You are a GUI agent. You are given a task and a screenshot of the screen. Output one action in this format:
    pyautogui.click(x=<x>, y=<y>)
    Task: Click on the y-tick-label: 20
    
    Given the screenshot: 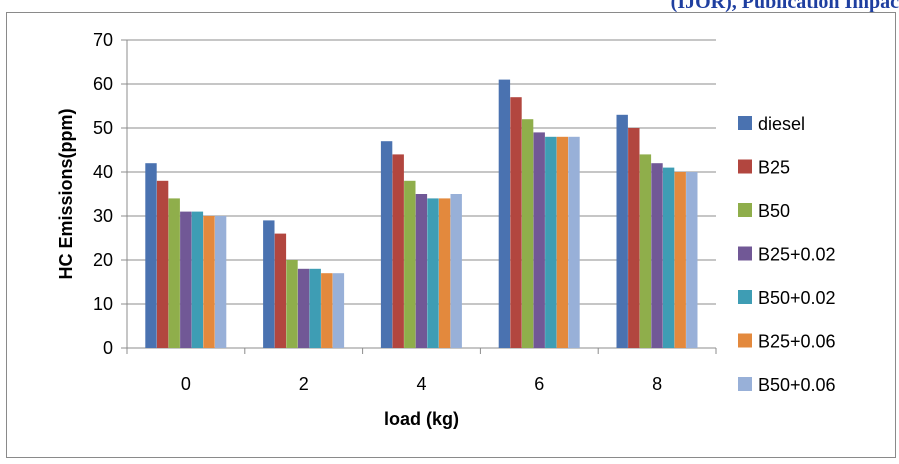 What is the action you would take?
    pyautogui.click(x=103, y=260)
    